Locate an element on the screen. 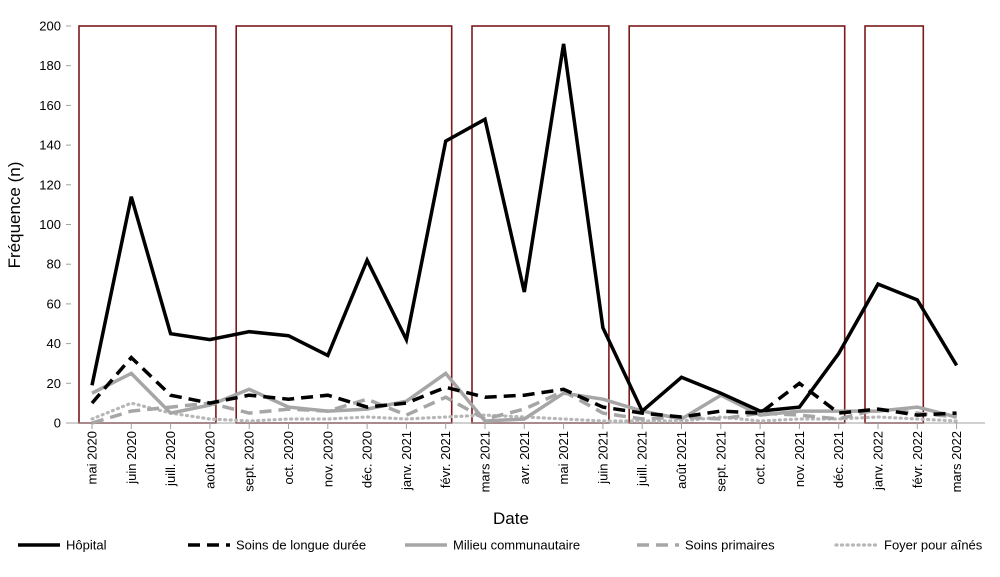 This screenshot has width=1000, height=577. x-tick-label: juill. 2020 is located at coordinates (170, 459).